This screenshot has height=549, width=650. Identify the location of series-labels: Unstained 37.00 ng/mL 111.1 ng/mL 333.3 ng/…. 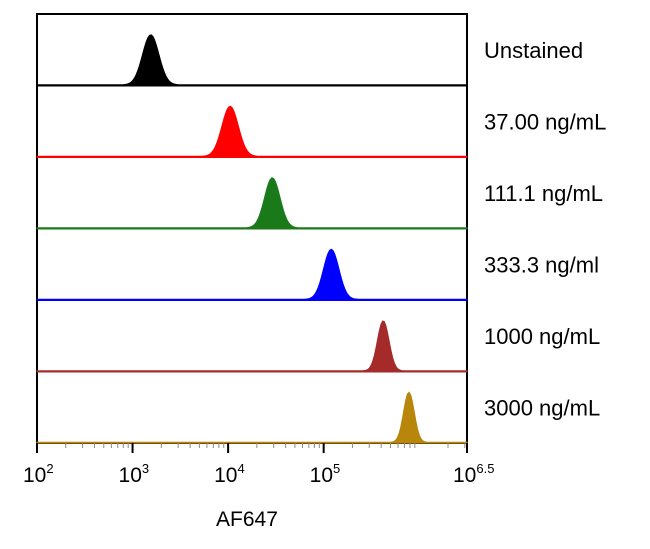
(545, 229).